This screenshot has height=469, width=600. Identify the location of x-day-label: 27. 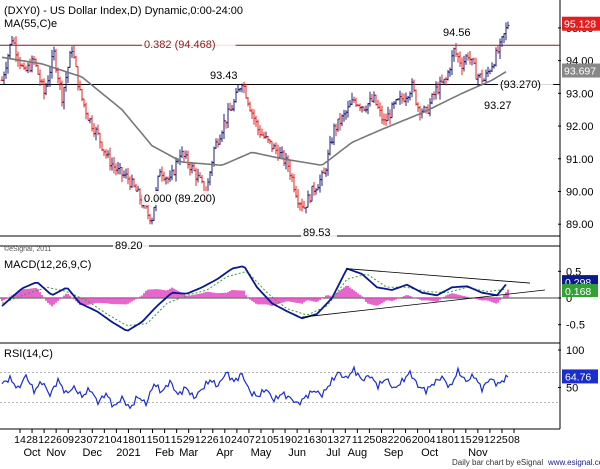
(345, 440).